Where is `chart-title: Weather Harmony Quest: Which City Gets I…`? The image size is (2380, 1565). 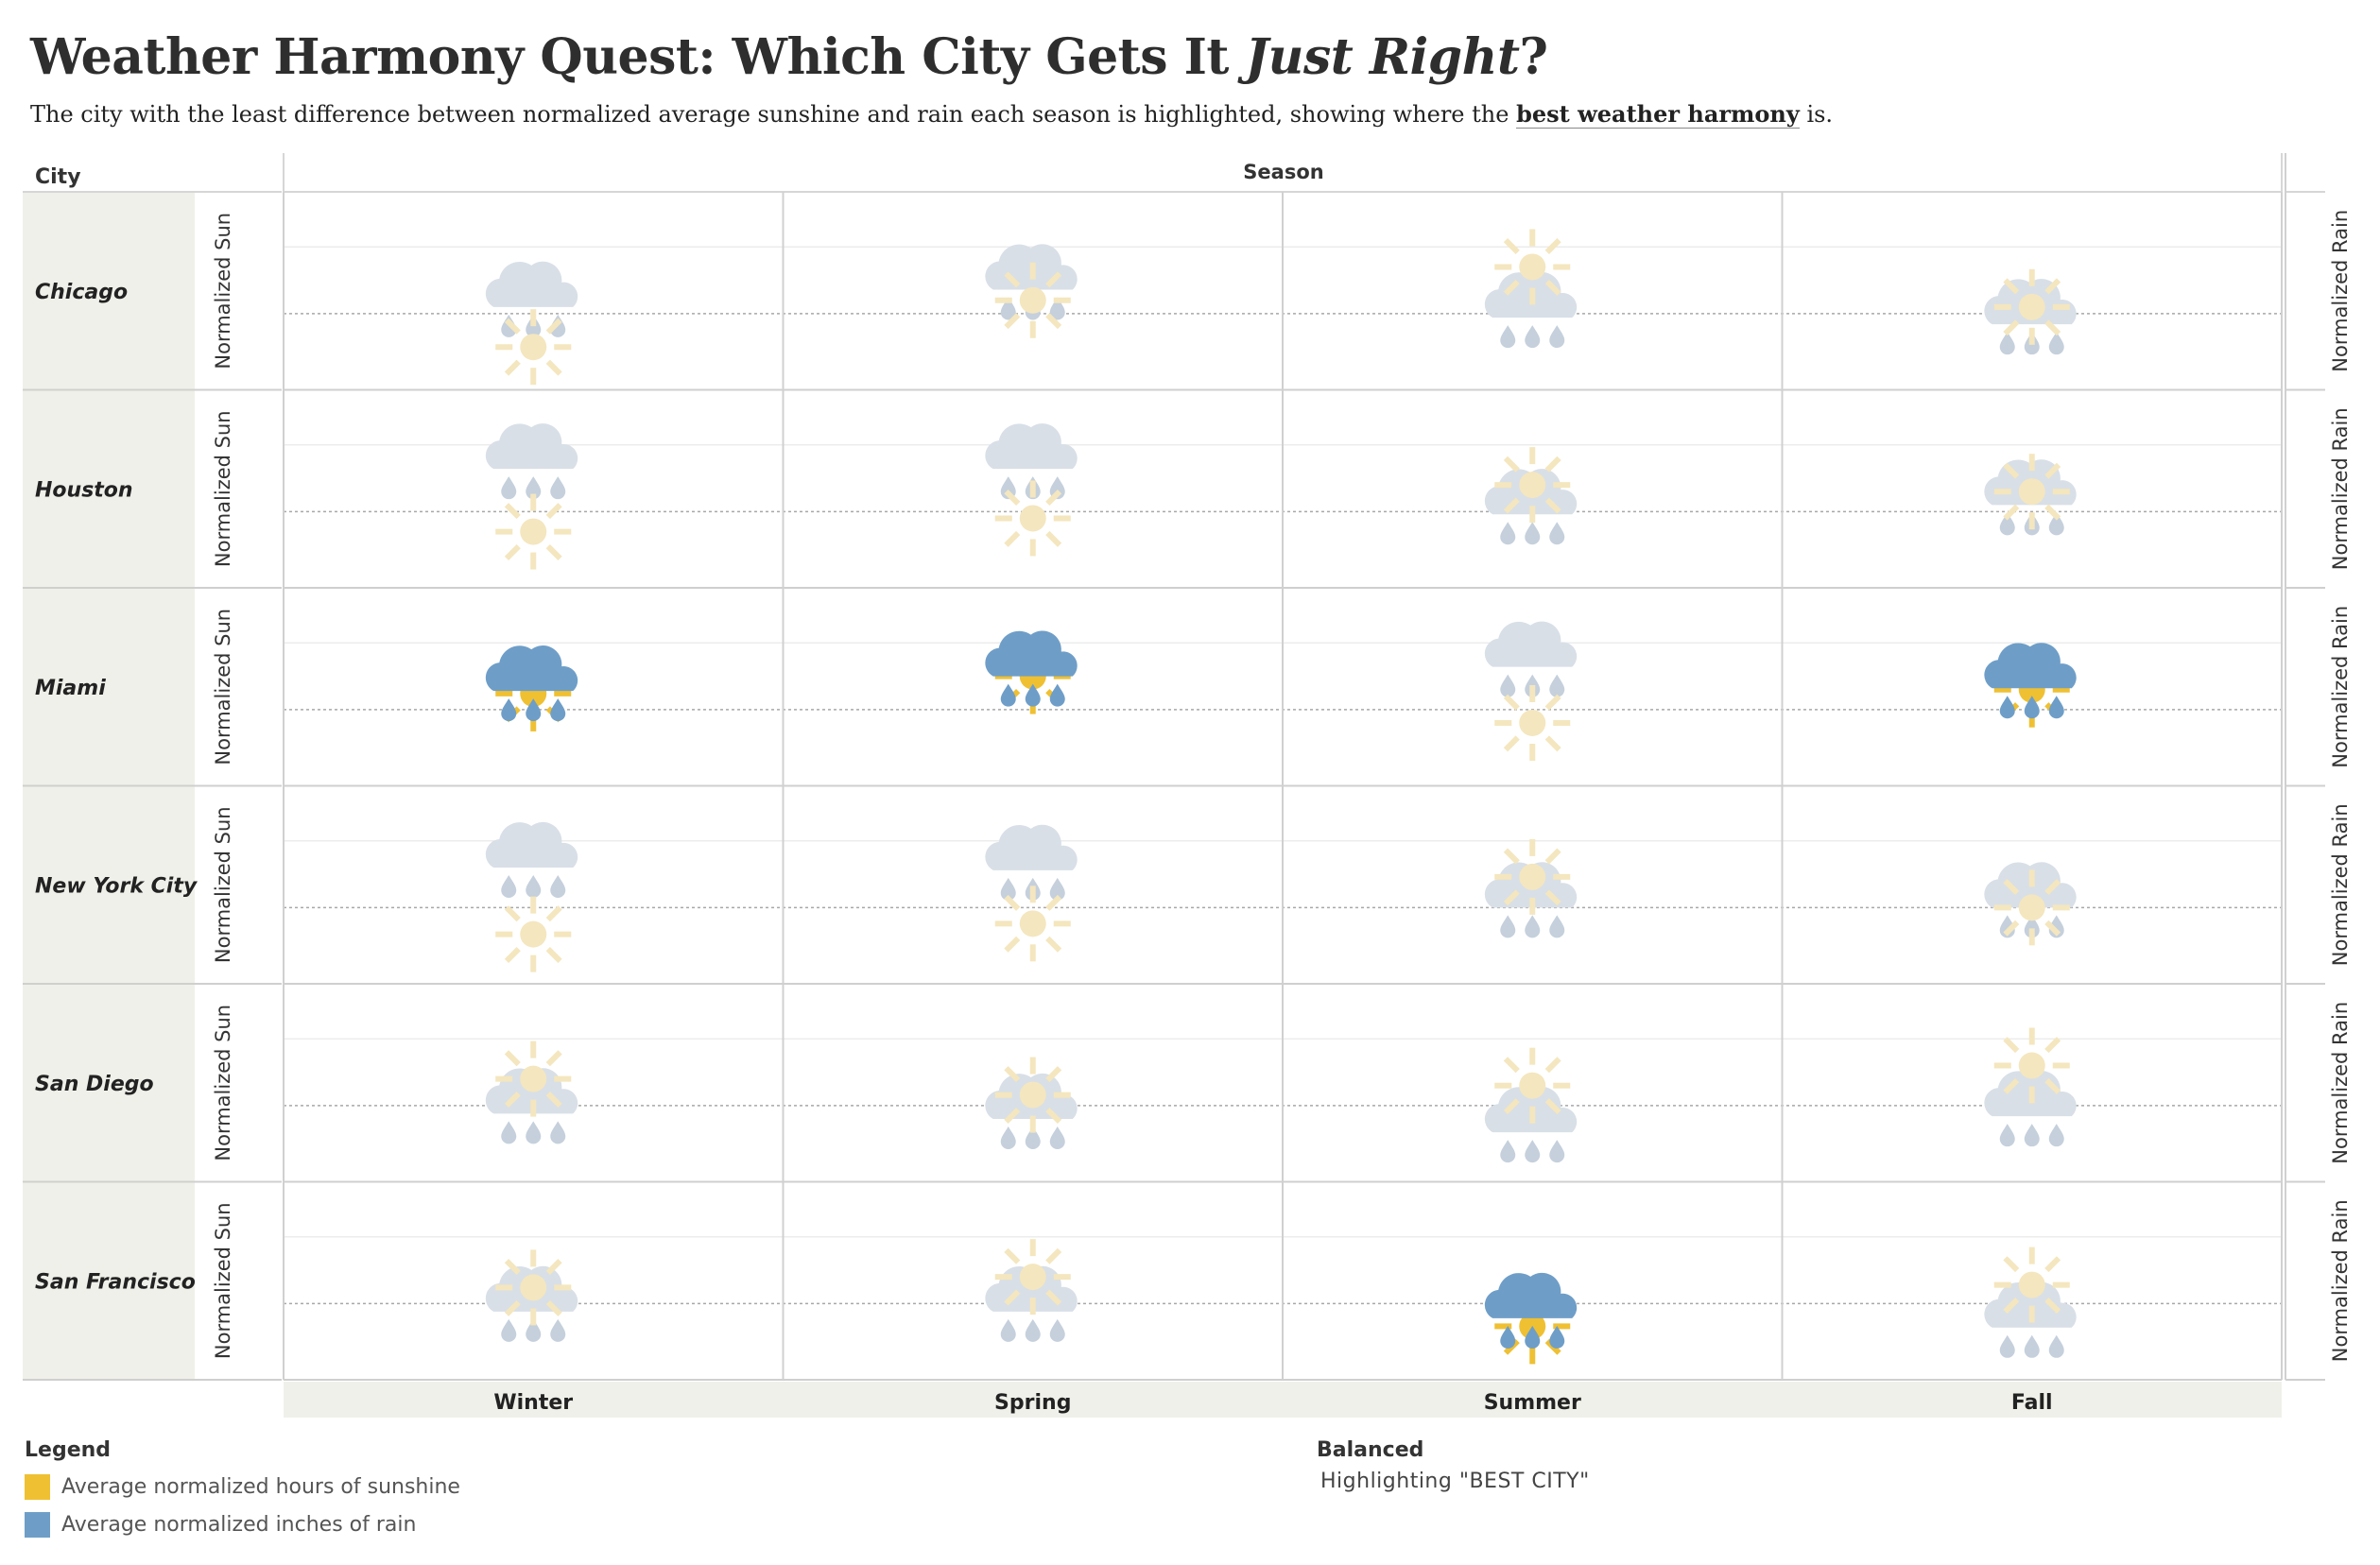 chart-title: Weather Harmony Quest: Which City Gets I… is located at coordinates (789, 57).